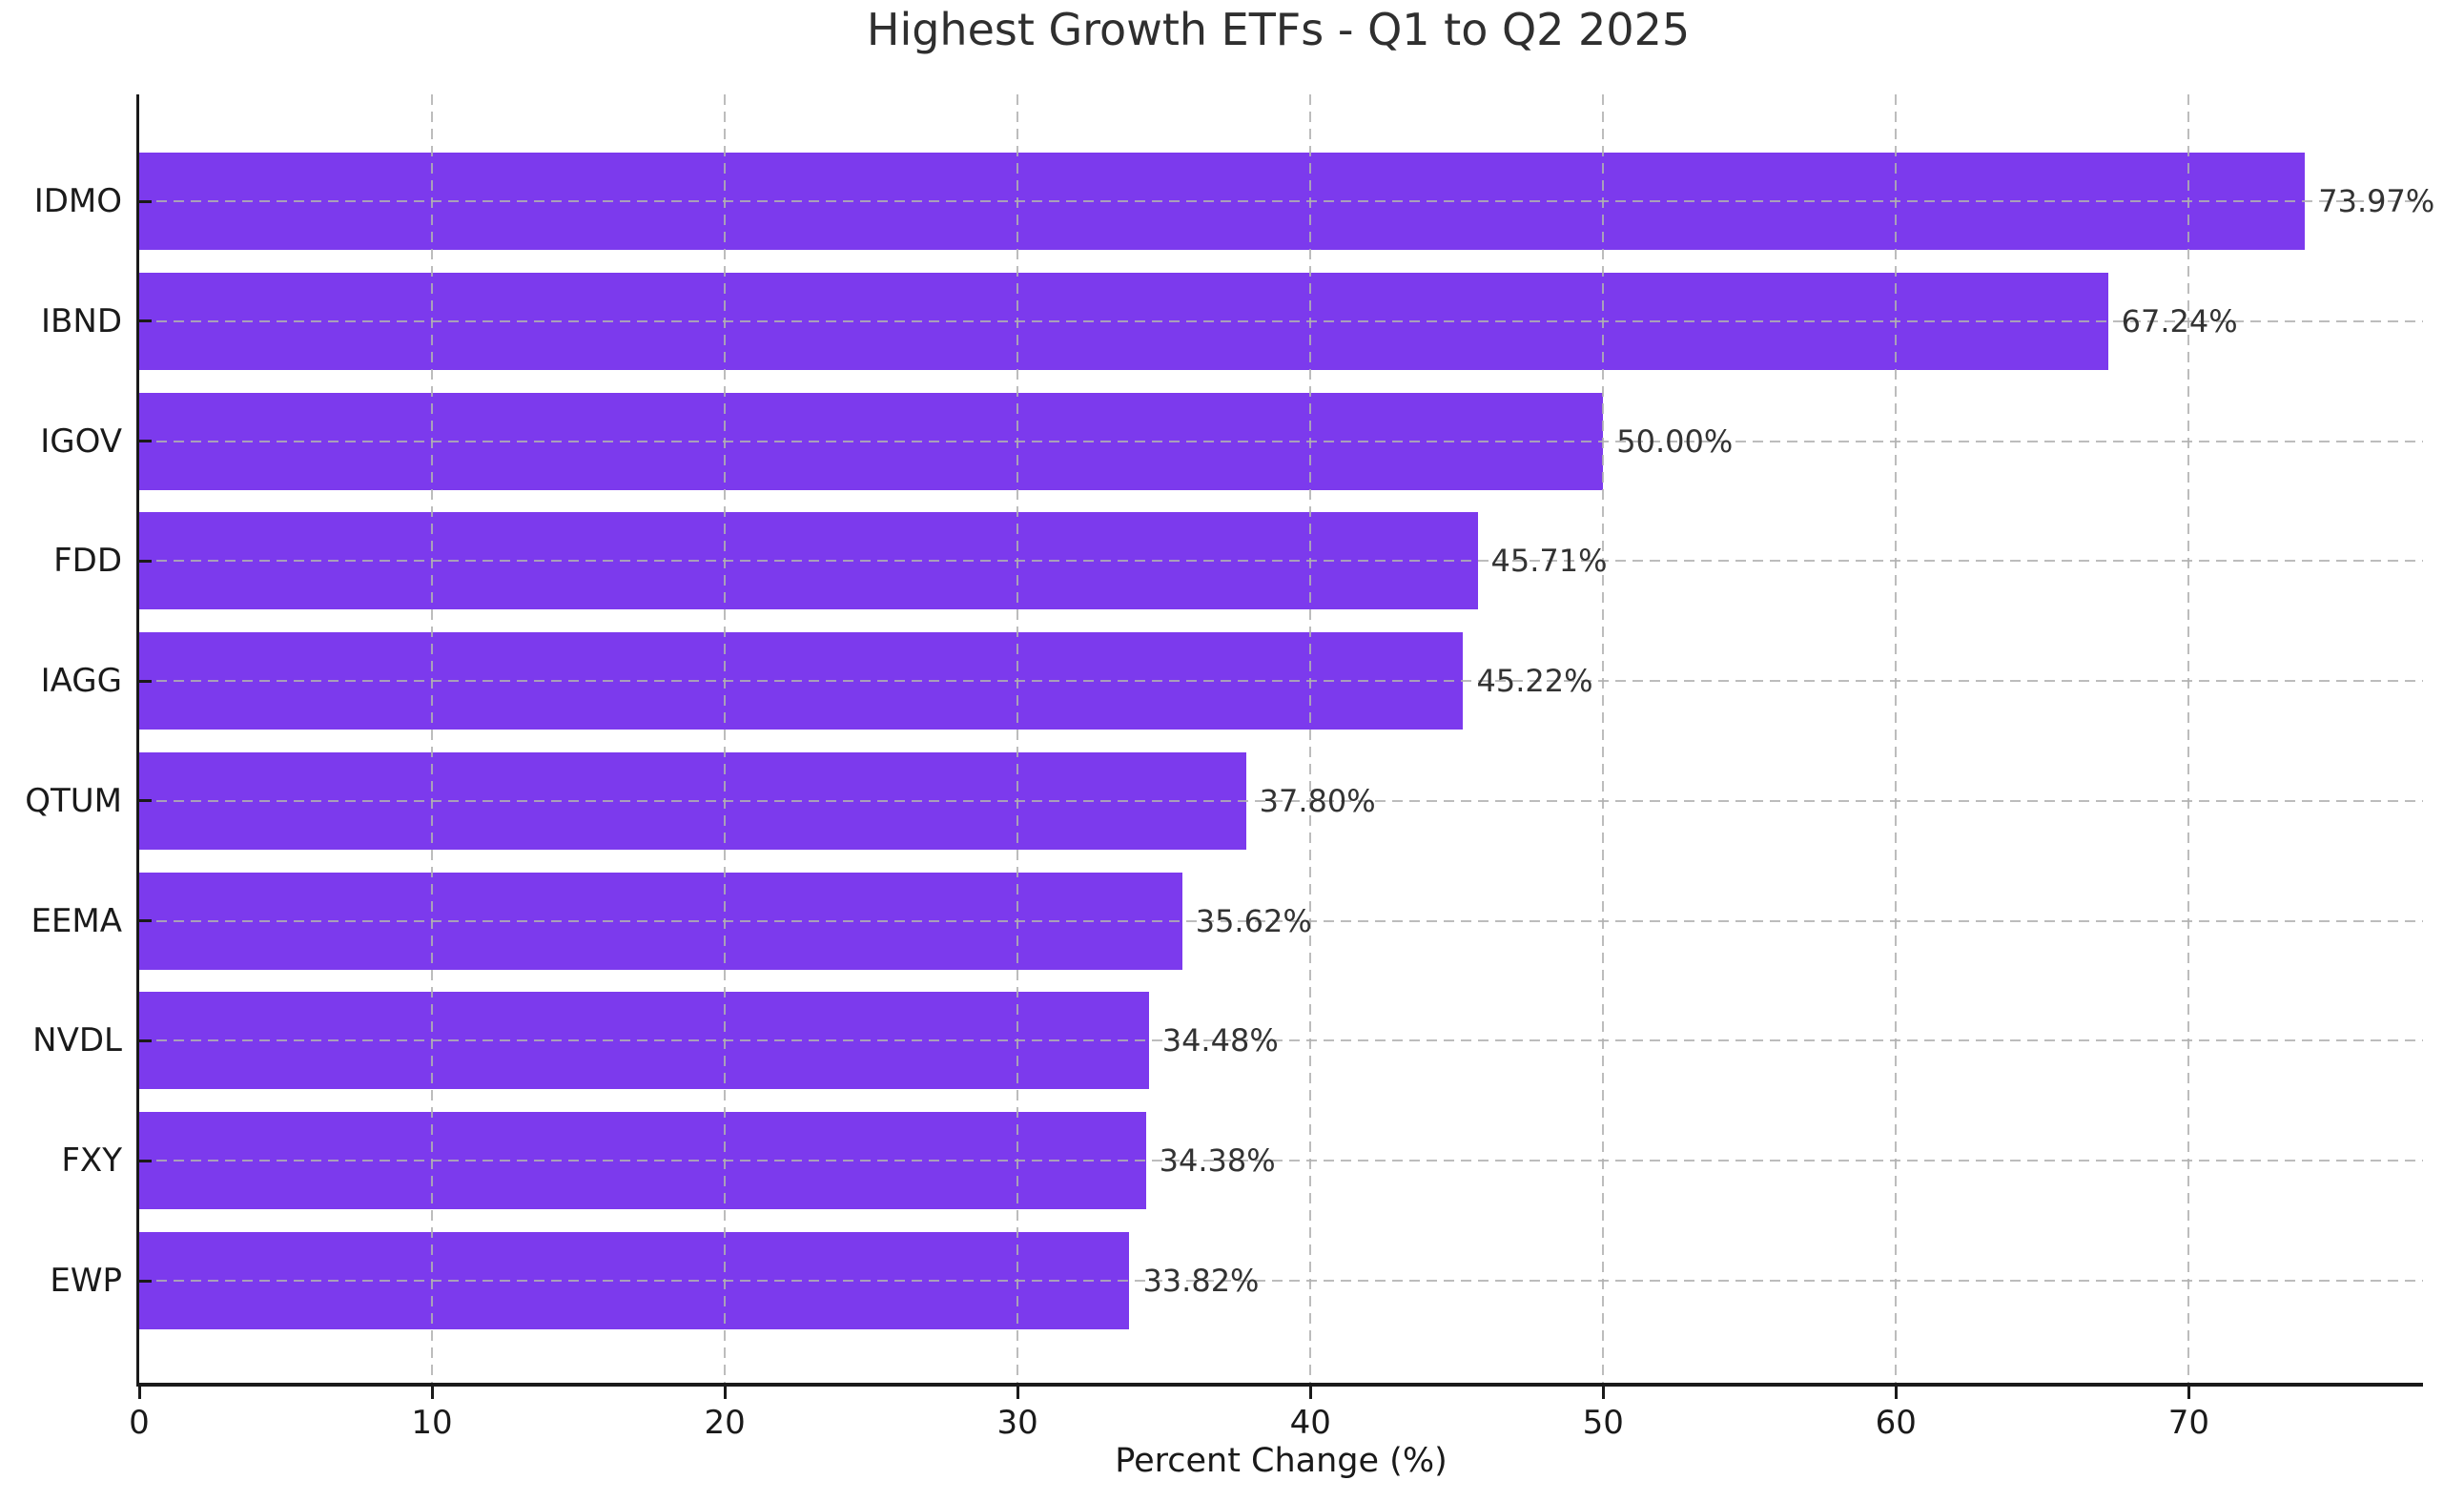 This screenshot has width=2464, height=1501. Describe the element at coordinates (1281, 1461) in the screenshot. I see `x-axis-label: Percent Change (%)` at that location.